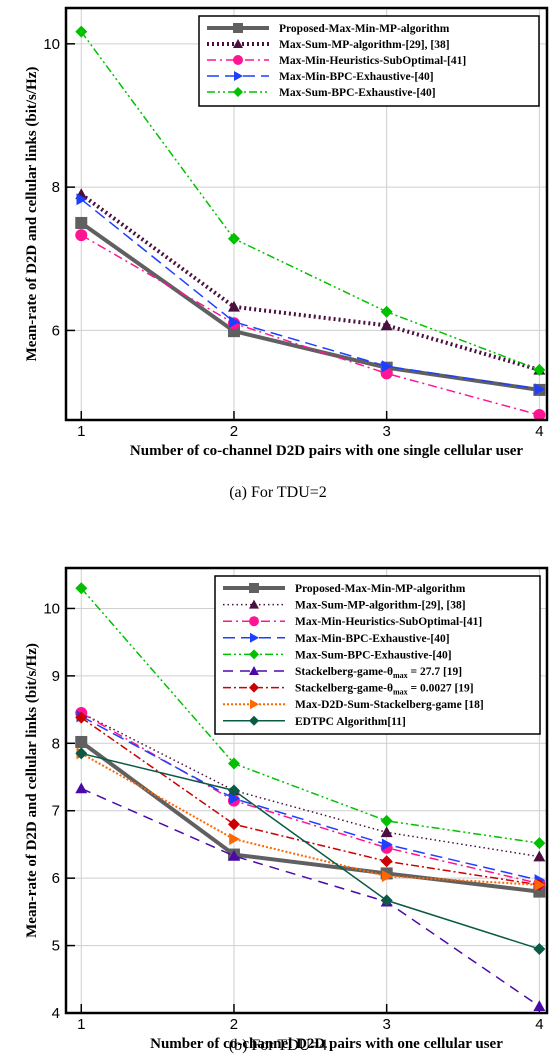  What do you see at coordinates (372, 61) in the screenshot?
I see `chart-a-legend-label-3: Max-Min-Heuristics-SubOptimal-[41]` at bounding box center [372, 61].